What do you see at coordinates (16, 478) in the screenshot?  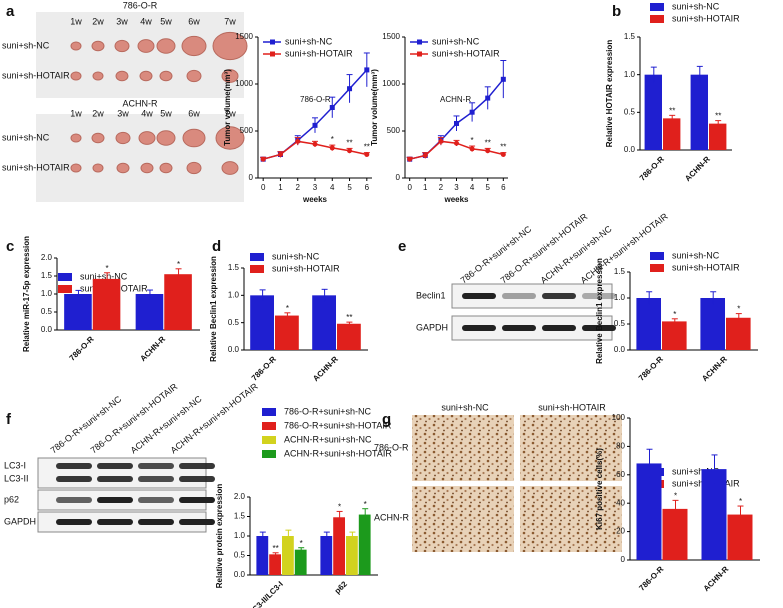 I see `blot-row-label: LC3-II` at bounding box center [16, 478].